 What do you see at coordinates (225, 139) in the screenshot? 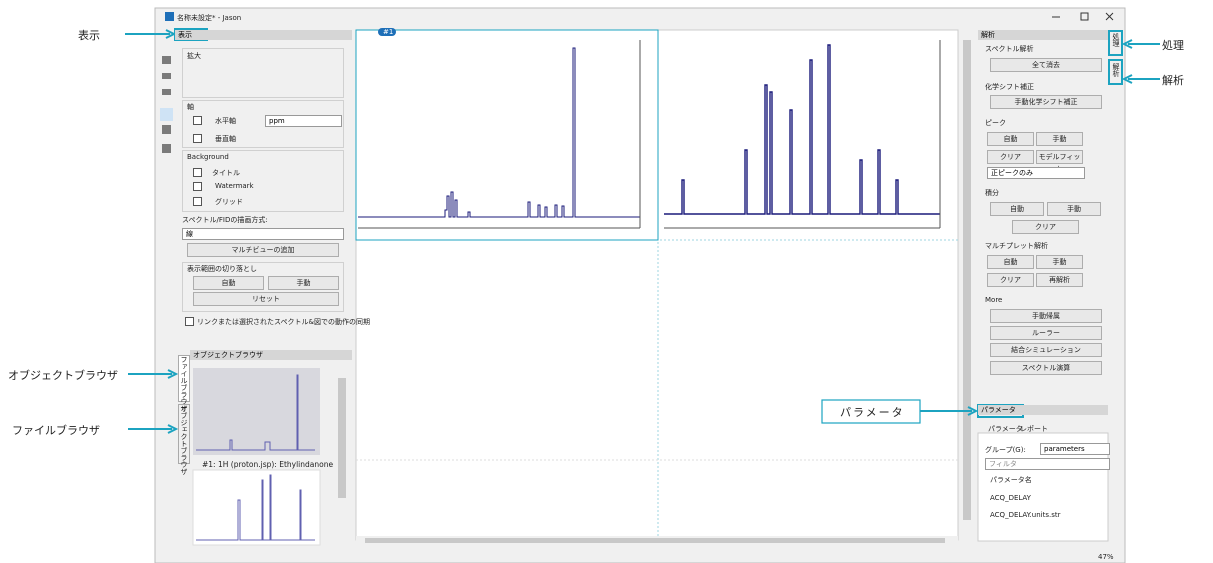
I see `label: 垂直軸` at bounding box center [225, 139].